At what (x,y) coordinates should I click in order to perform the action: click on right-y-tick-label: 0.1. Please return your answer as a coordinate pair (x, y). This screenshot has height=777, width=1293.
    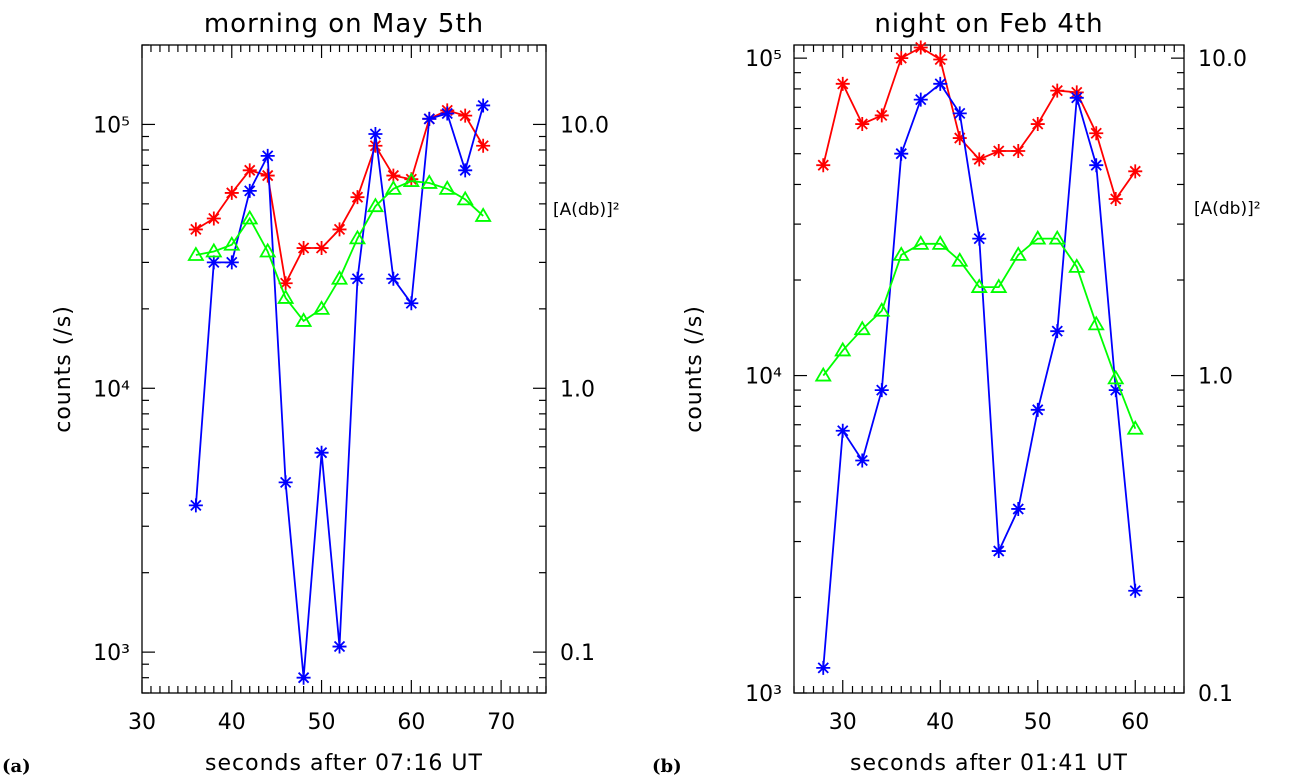
    Looking at the image, I should click on (577, 653).